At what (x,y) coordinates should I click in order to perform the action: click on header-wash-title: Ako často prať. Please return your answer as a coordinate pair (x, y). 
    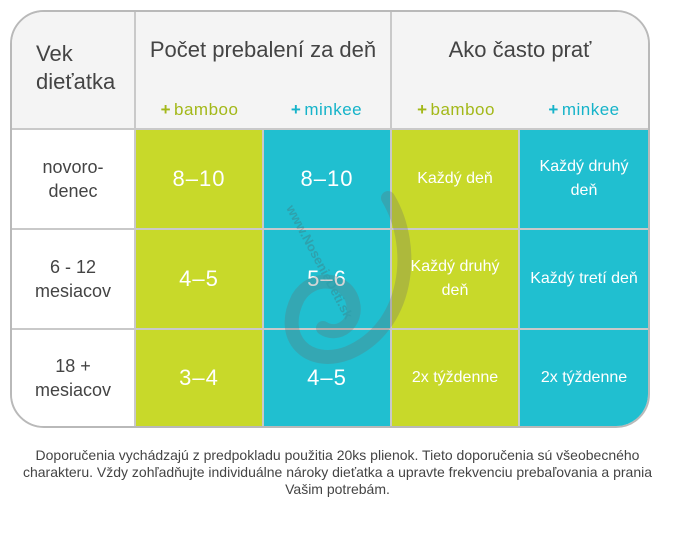
    Looking at the image, I should click on (520, 49).